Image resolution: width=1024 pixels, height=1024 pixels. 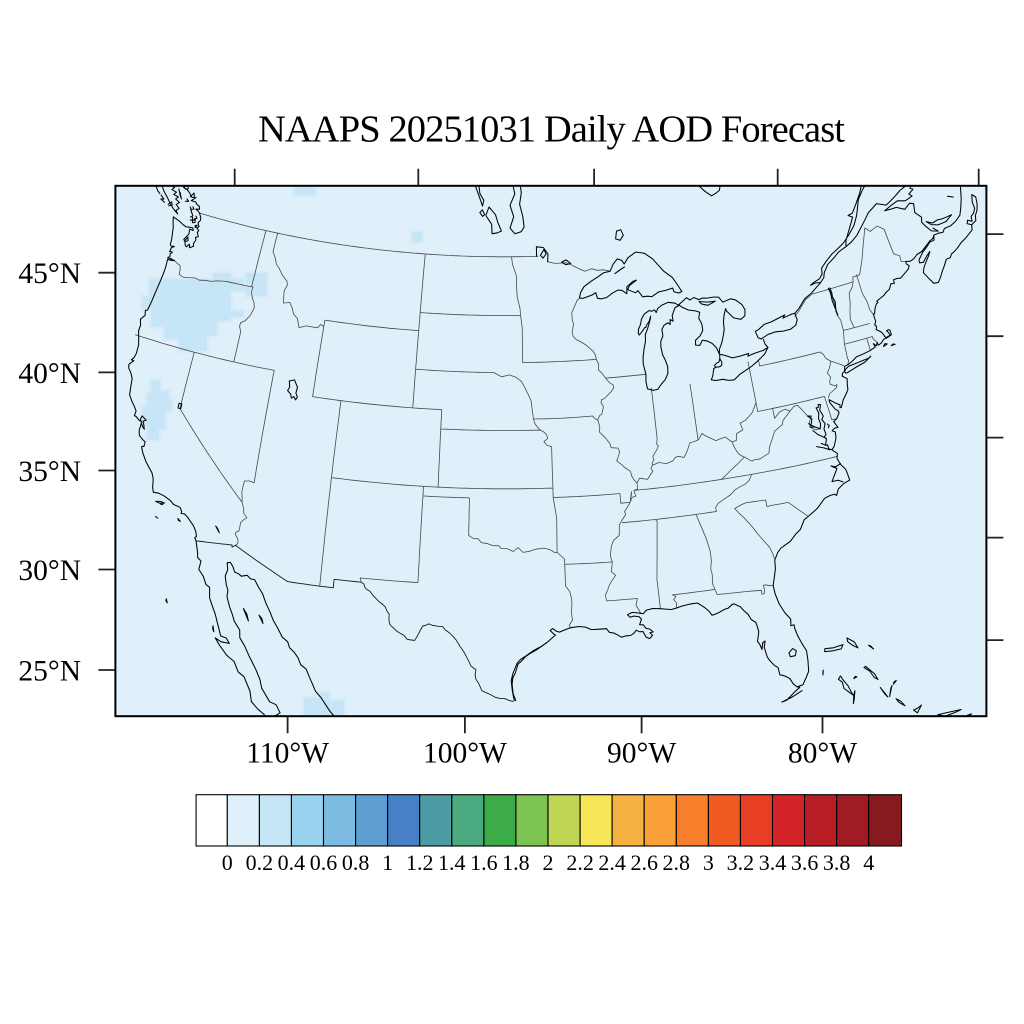 What do you see at coordinates (452, 862) in the screenshot?
I see `svg-text: 1.4` at bounding box center [452, 862].